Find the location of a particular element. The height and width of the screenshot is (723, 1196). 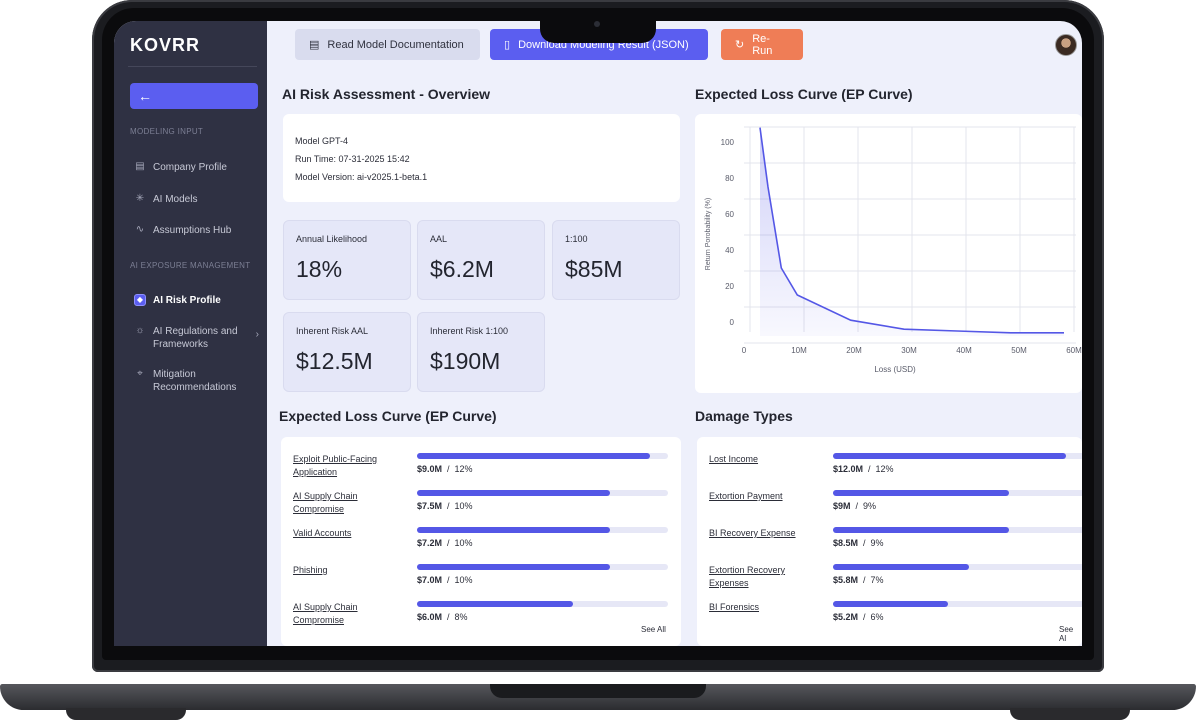

x-axis-label: Loss (USD) is located at coordinates (895, 369).